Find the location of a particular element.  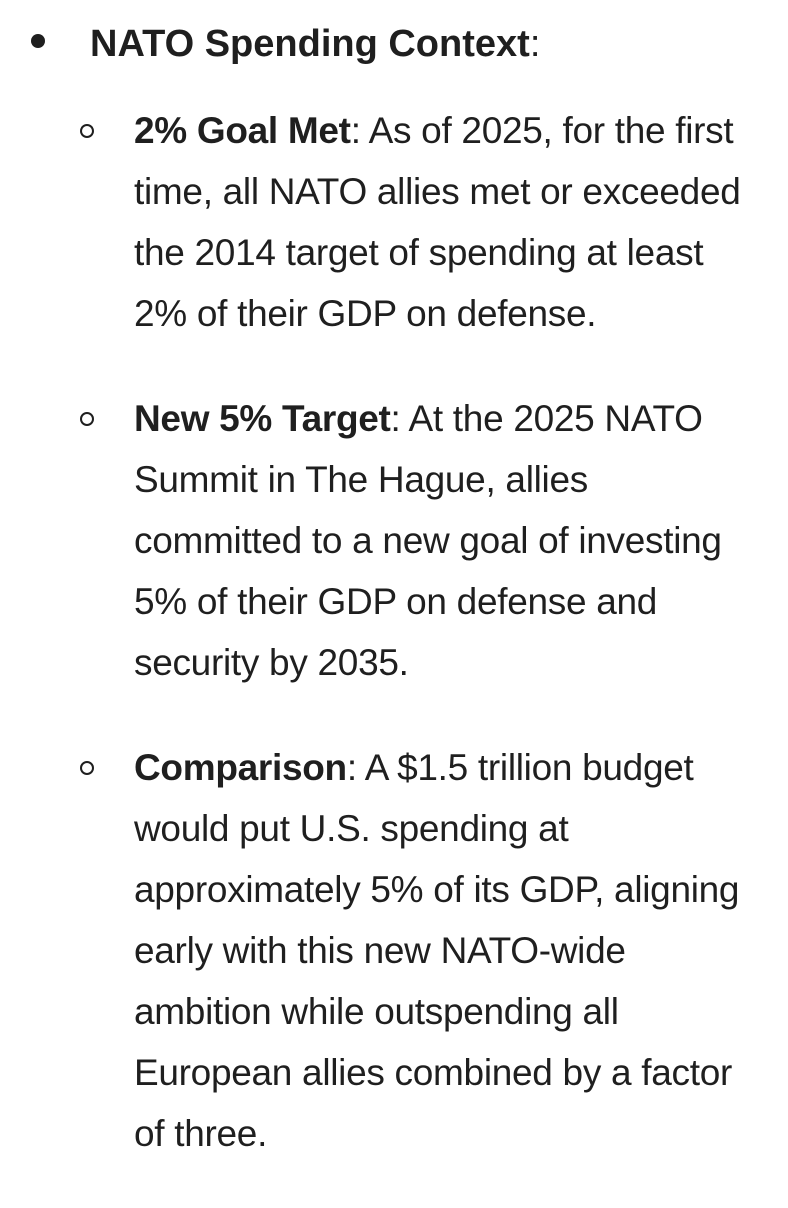

section-heading-colon: : is located at coordinates (535, 44).